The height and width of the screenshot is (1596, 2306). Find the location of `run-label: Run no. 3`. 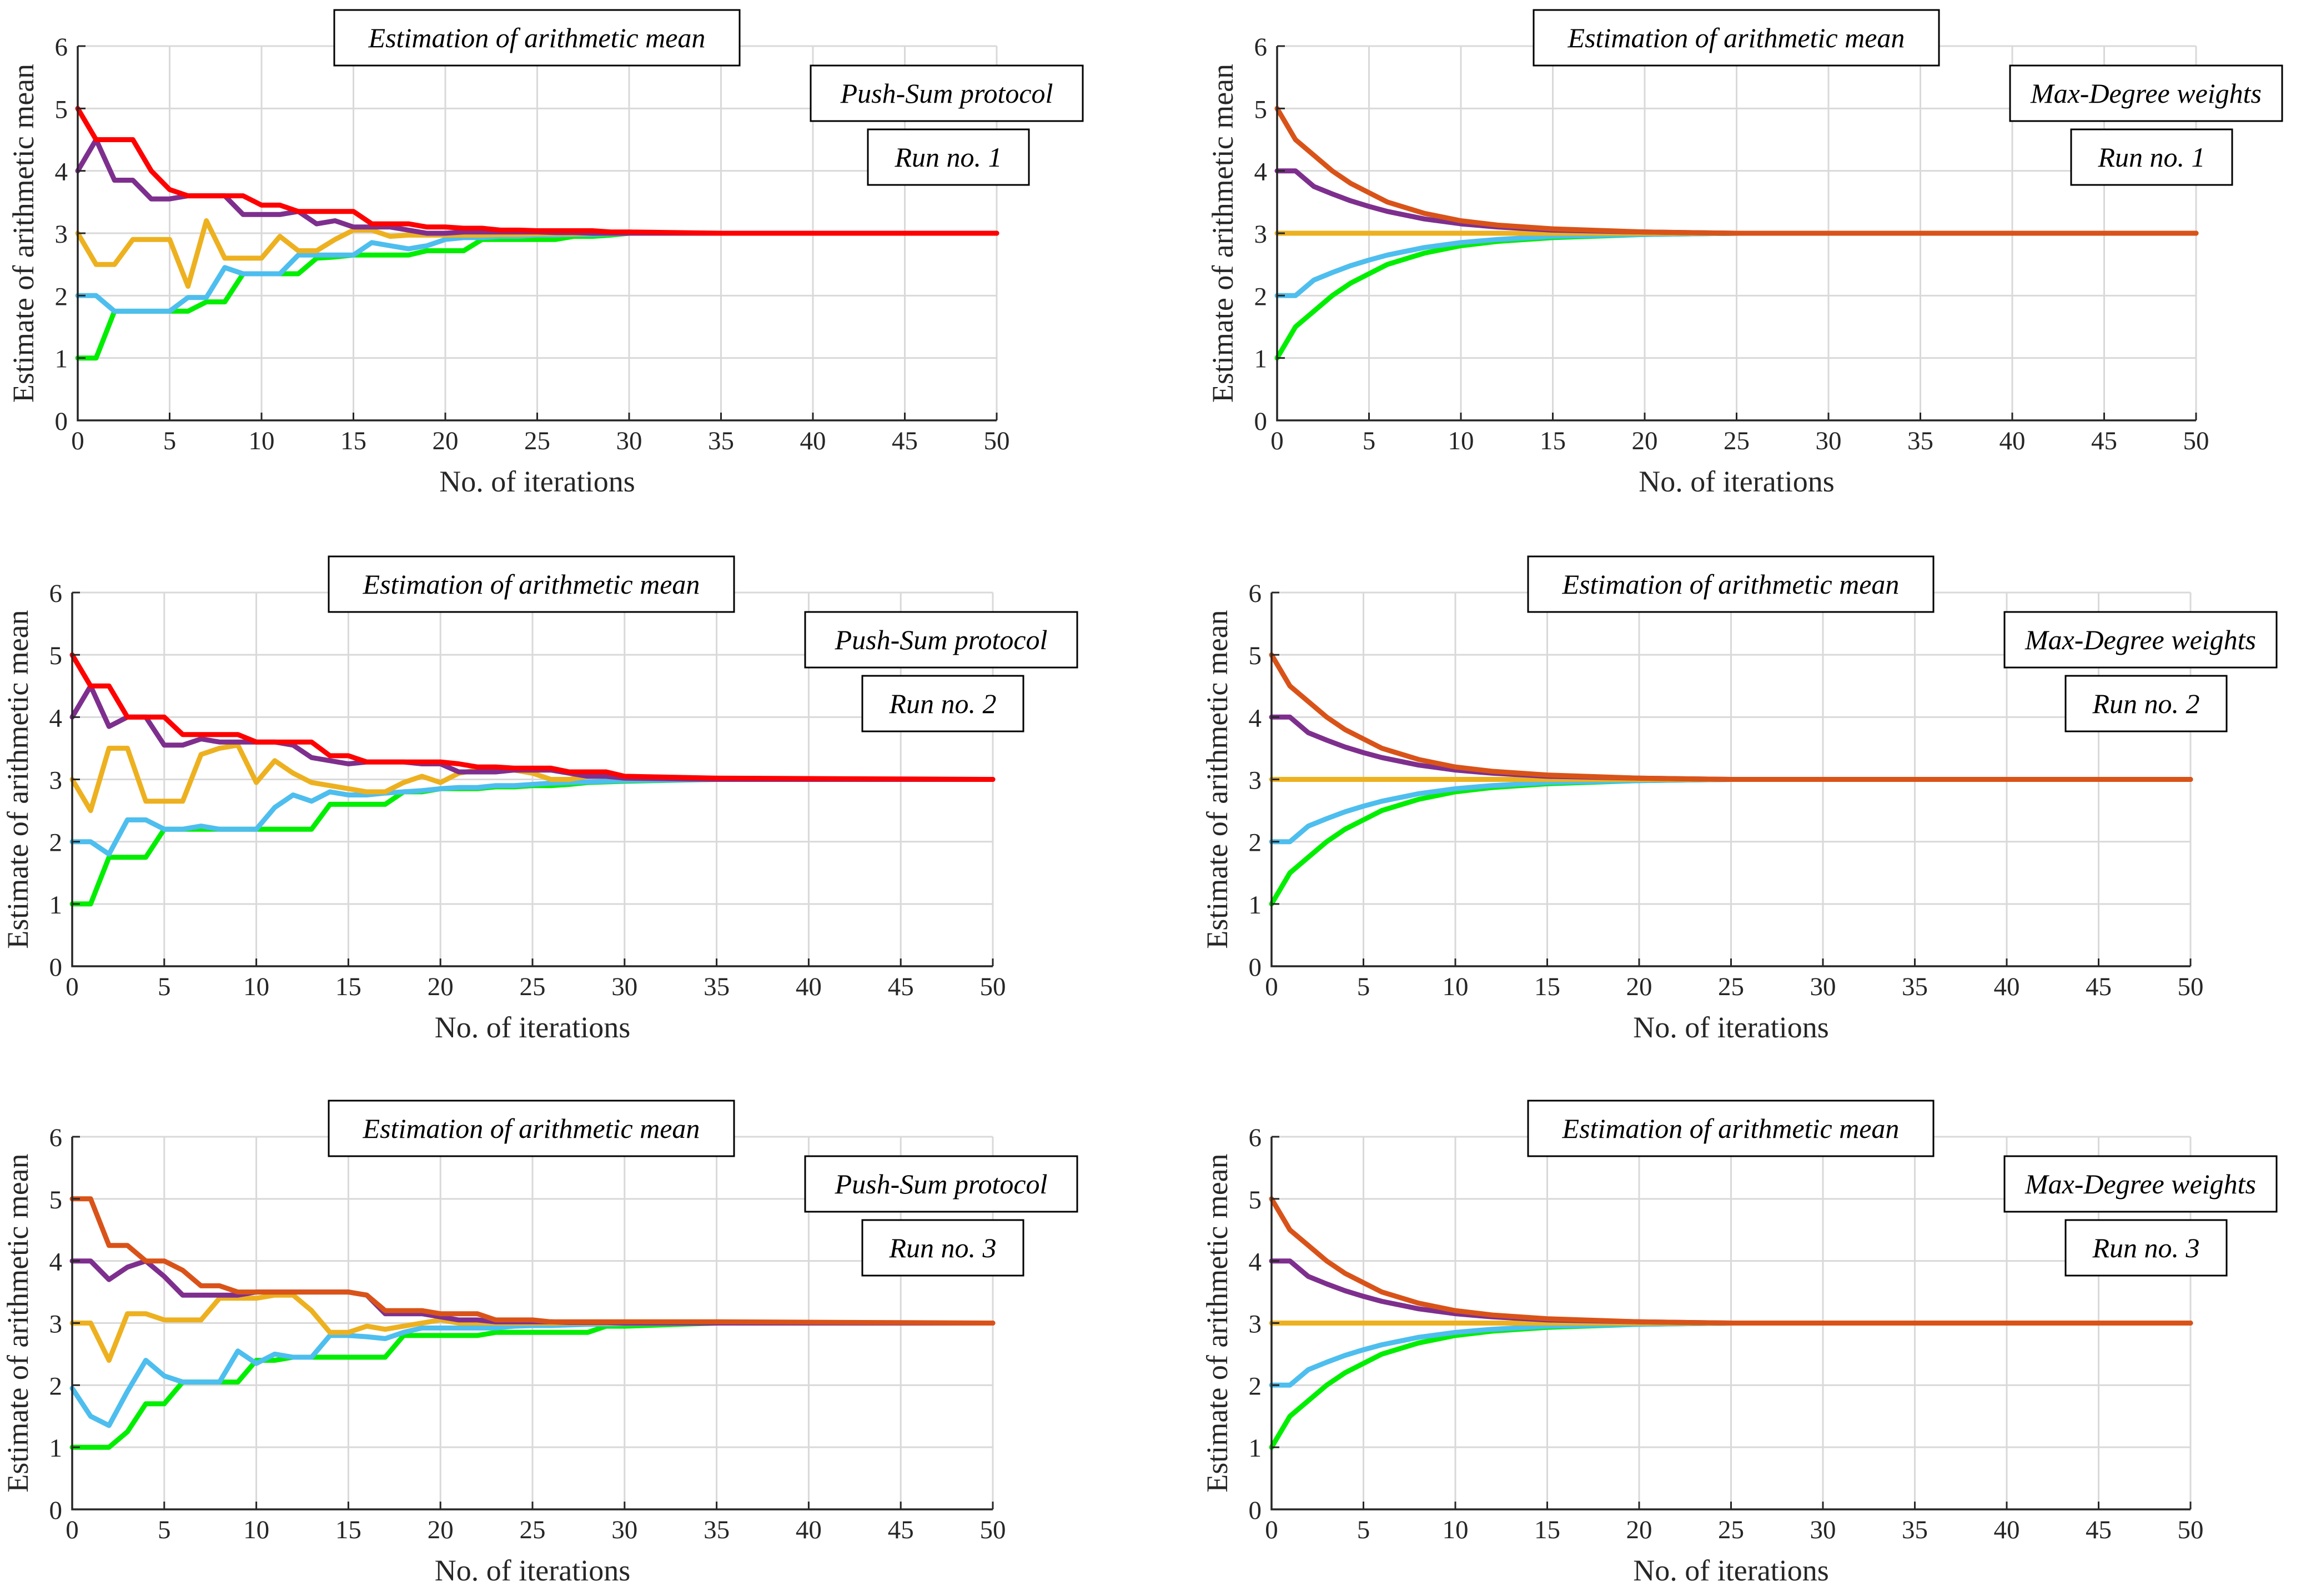

run-label: Run no. 3 is located at coordinates (942, 1247).